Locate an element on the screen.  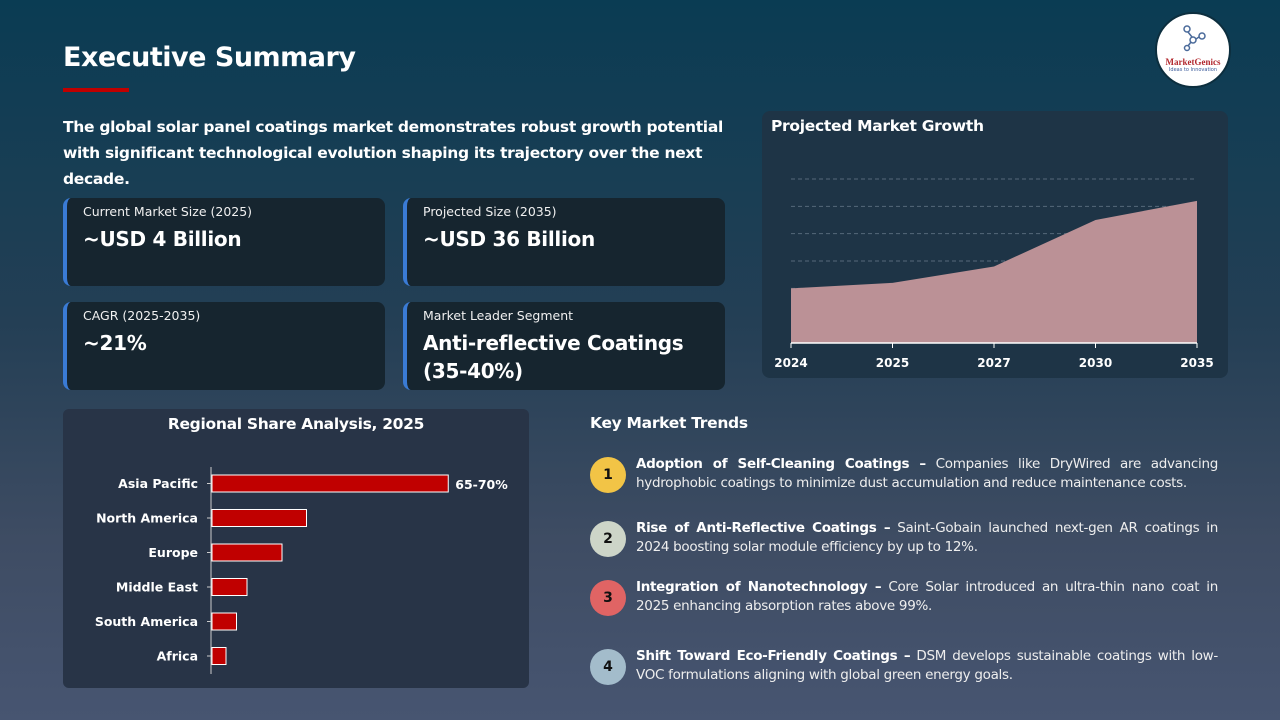
x-tick-label: 2030 is located at coordinates (1095, 363).